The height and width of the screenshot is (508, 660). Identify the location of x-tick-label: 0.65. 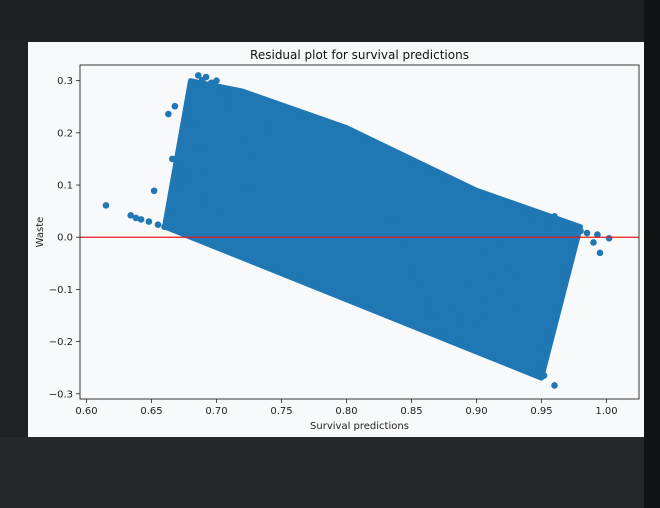
(151, 411).